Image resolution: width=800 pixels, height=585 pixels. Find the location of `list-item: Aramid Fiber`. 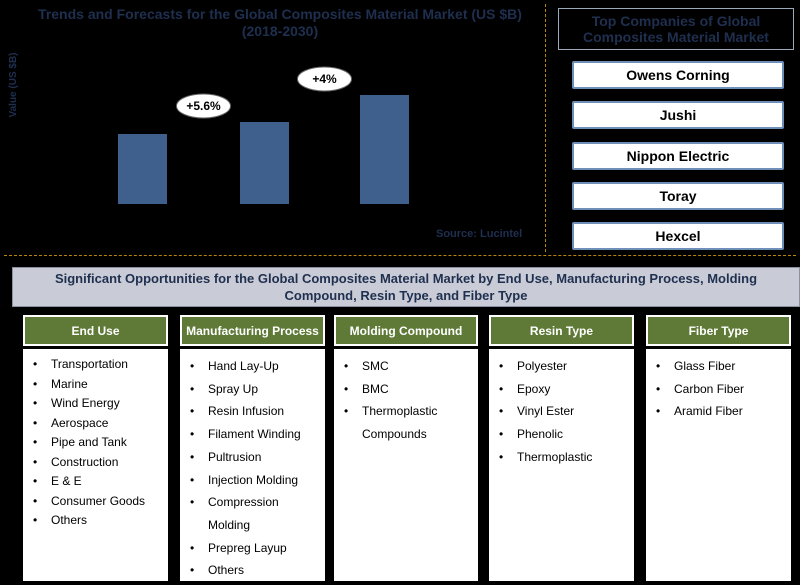

list-item: Aramid Fiber is located at coordinates (720, 411).